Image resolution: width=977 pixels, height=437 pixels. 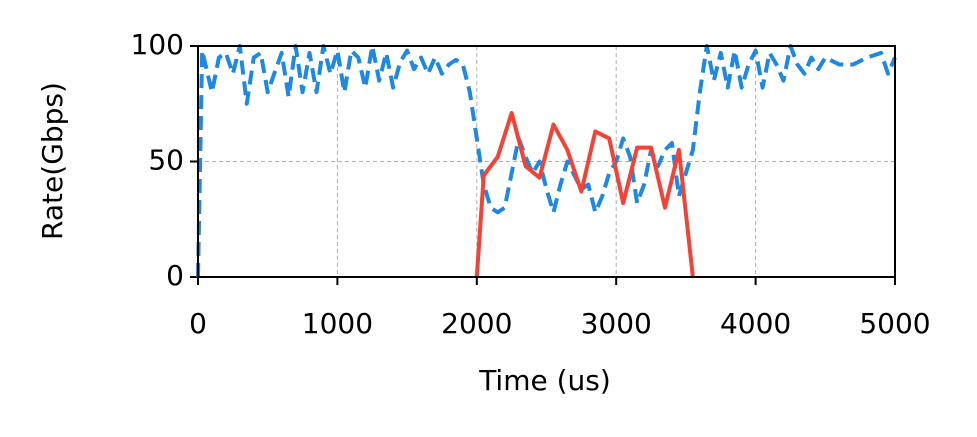 I want to click on x-axis-label: Time (us), so click(x=544, y=380).